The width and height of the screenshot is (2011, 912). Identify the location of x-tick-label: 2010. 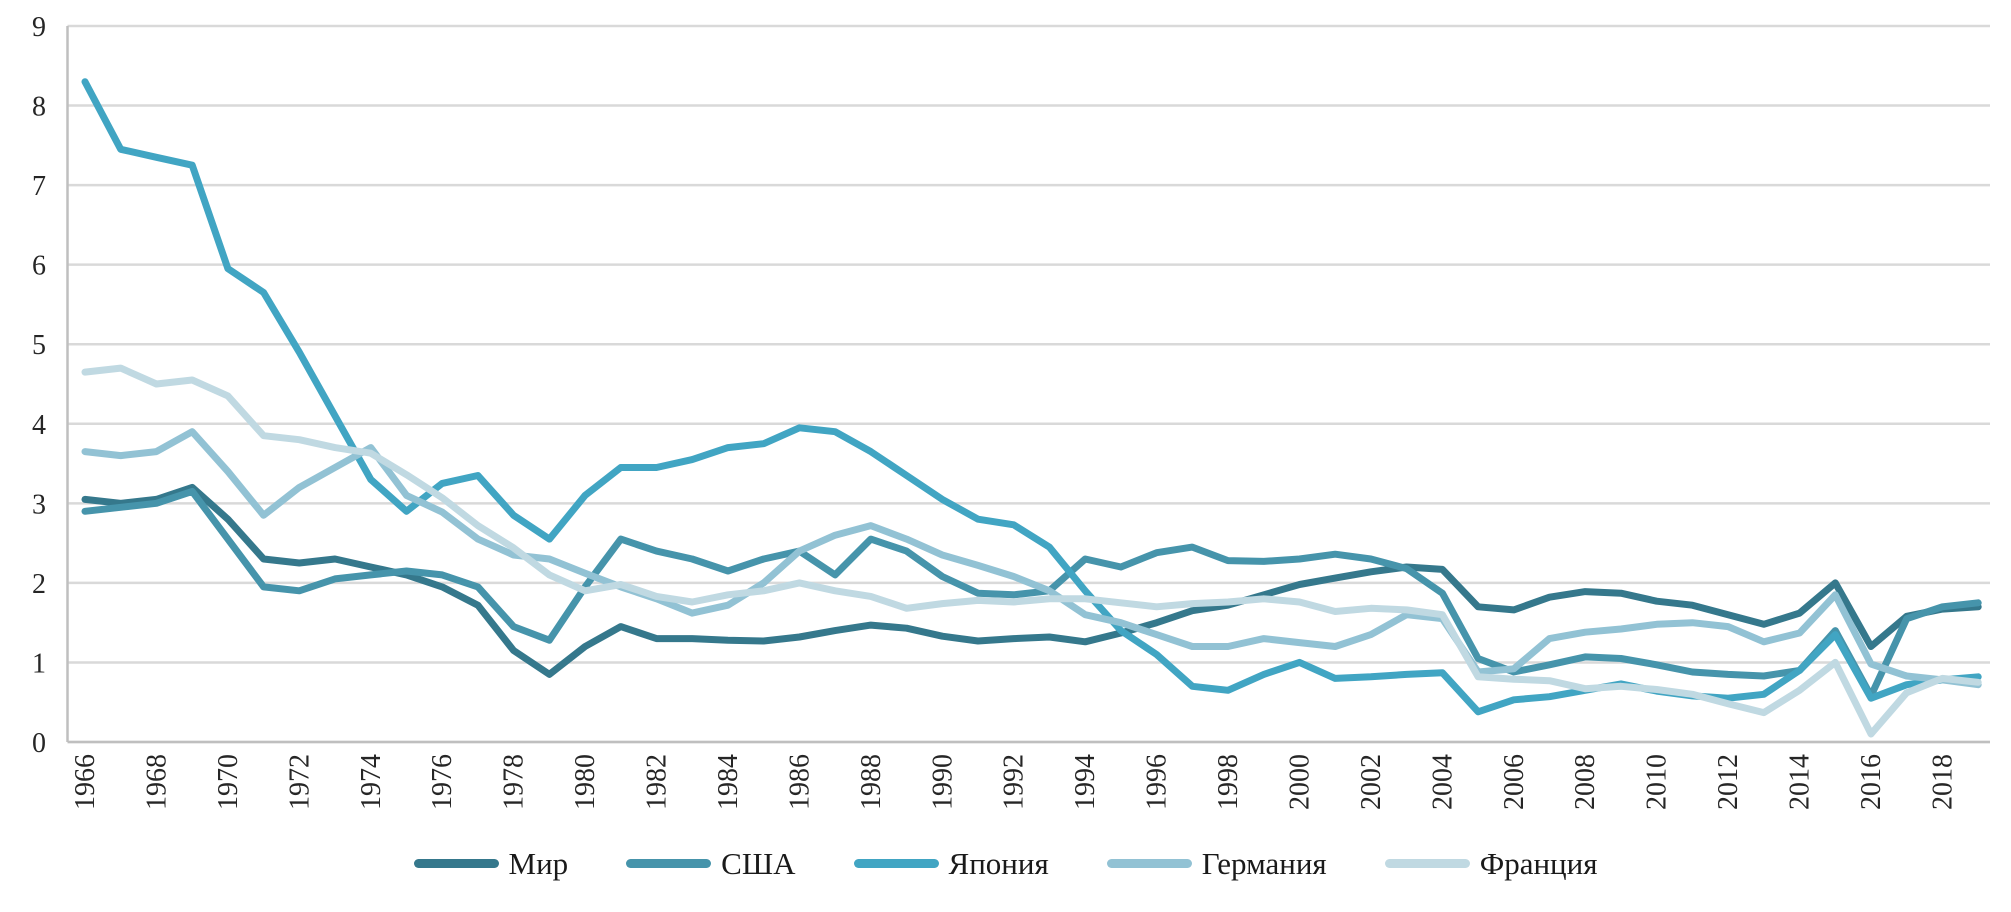
(1657, 782).